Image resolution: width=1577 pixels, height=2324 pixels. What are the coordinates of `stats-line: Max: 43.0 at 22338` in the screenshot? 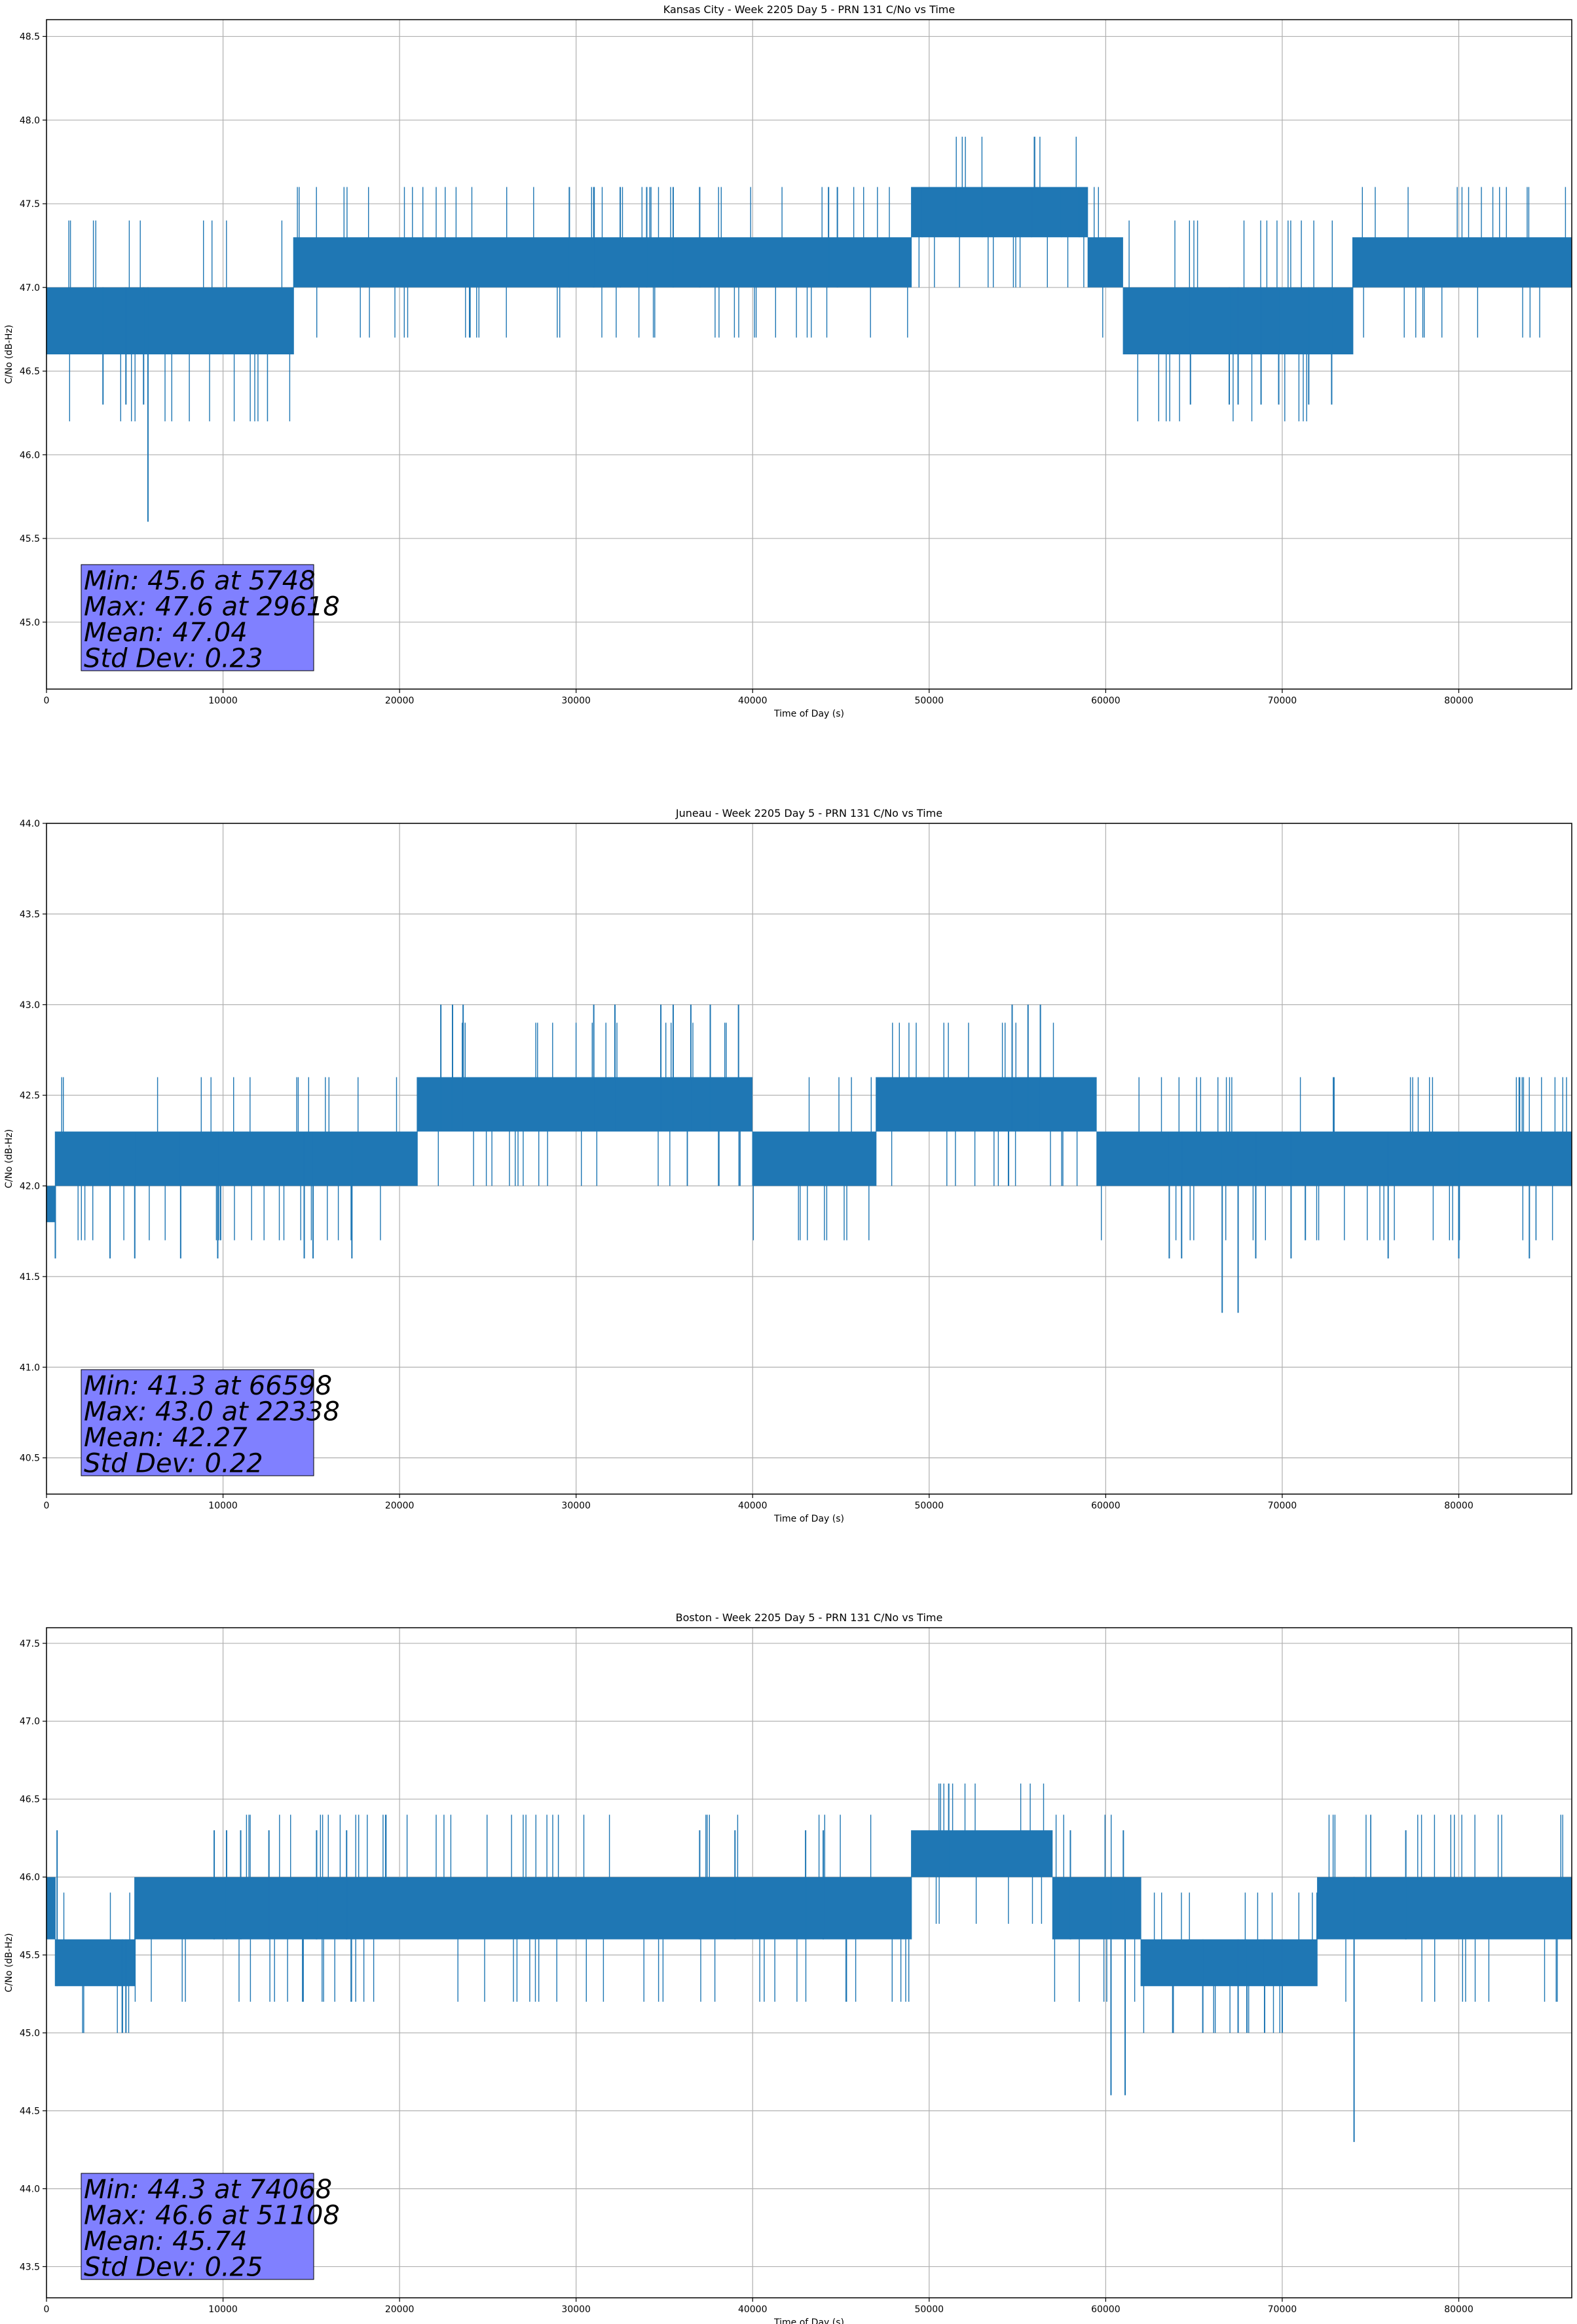 It's located at (212, 1412).